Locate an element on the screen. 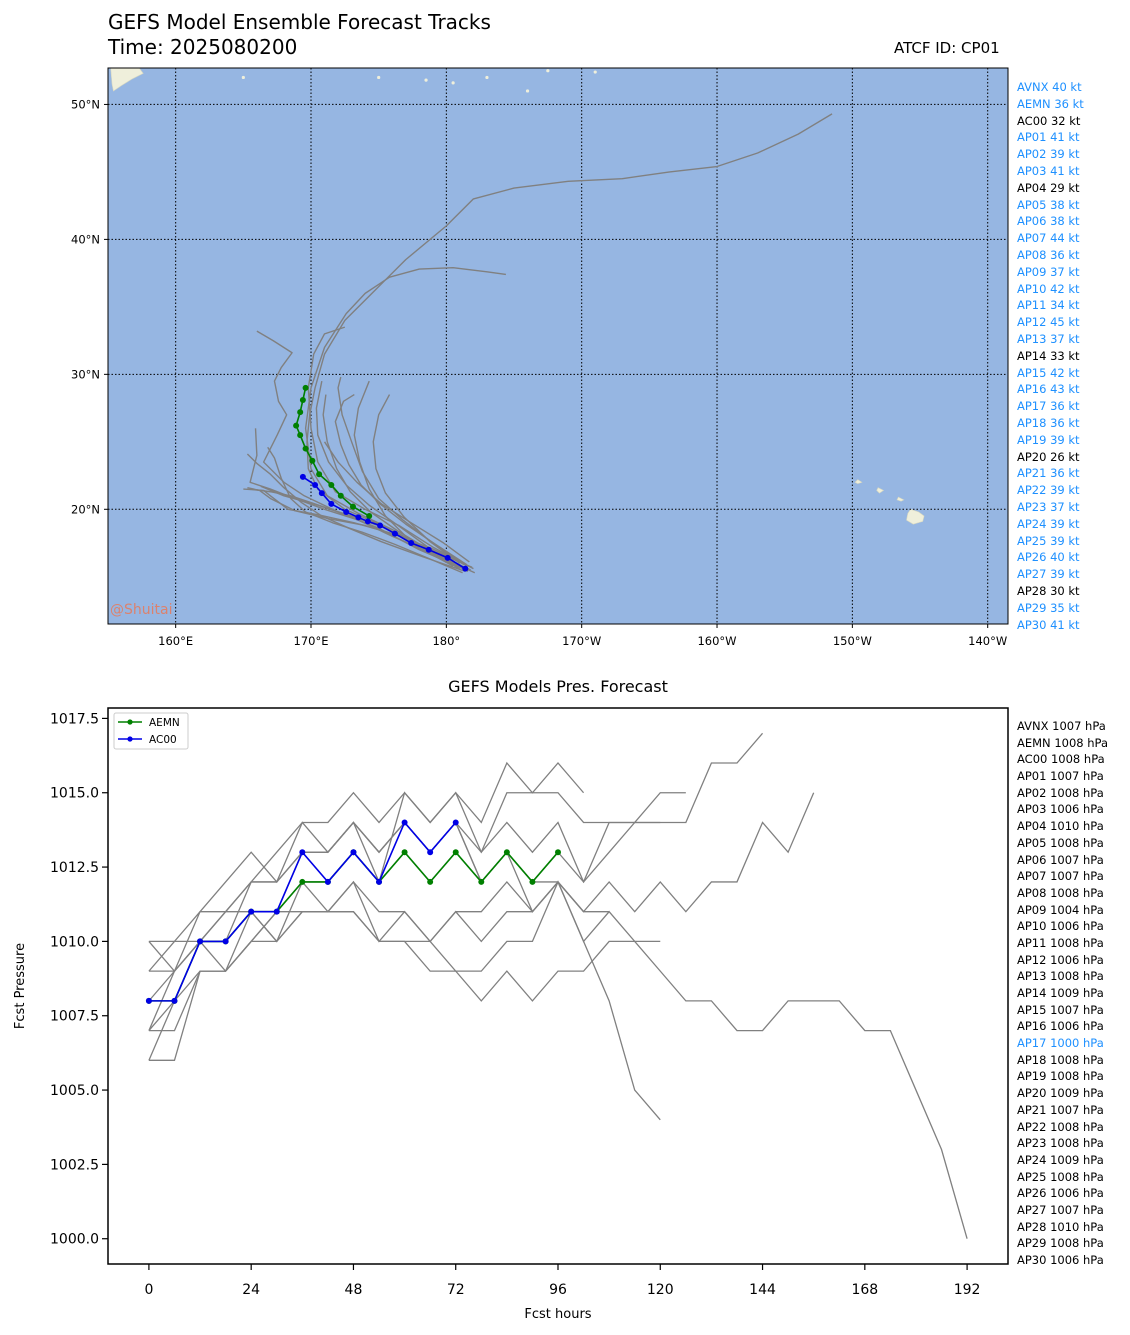 The height and width of the screenshot is (1335, 1130). init-time-label: Time: 2025080200 is located at coordinates (203, 47).